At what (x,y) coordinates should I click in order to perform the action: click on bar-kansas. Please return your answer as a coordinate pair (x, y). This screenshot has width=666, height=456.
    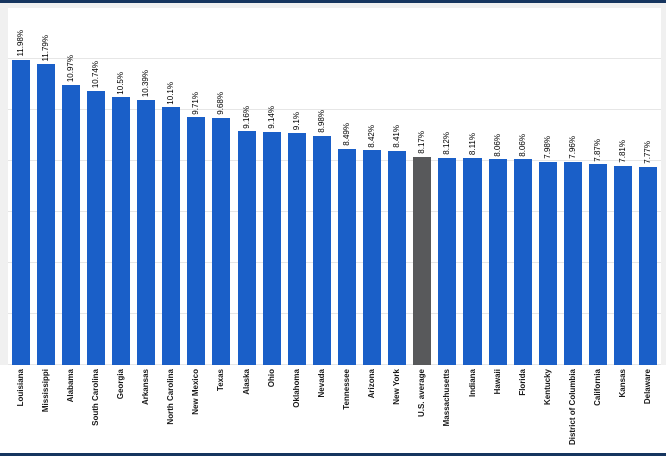
    Looking at the image, I should click on (623, 265).